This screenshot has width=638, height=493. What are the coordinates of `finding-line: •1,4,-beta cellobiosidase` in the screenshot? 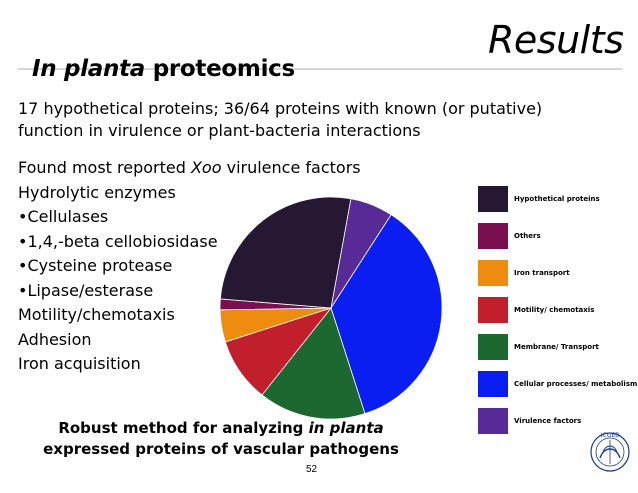 It's located at (118, 241).